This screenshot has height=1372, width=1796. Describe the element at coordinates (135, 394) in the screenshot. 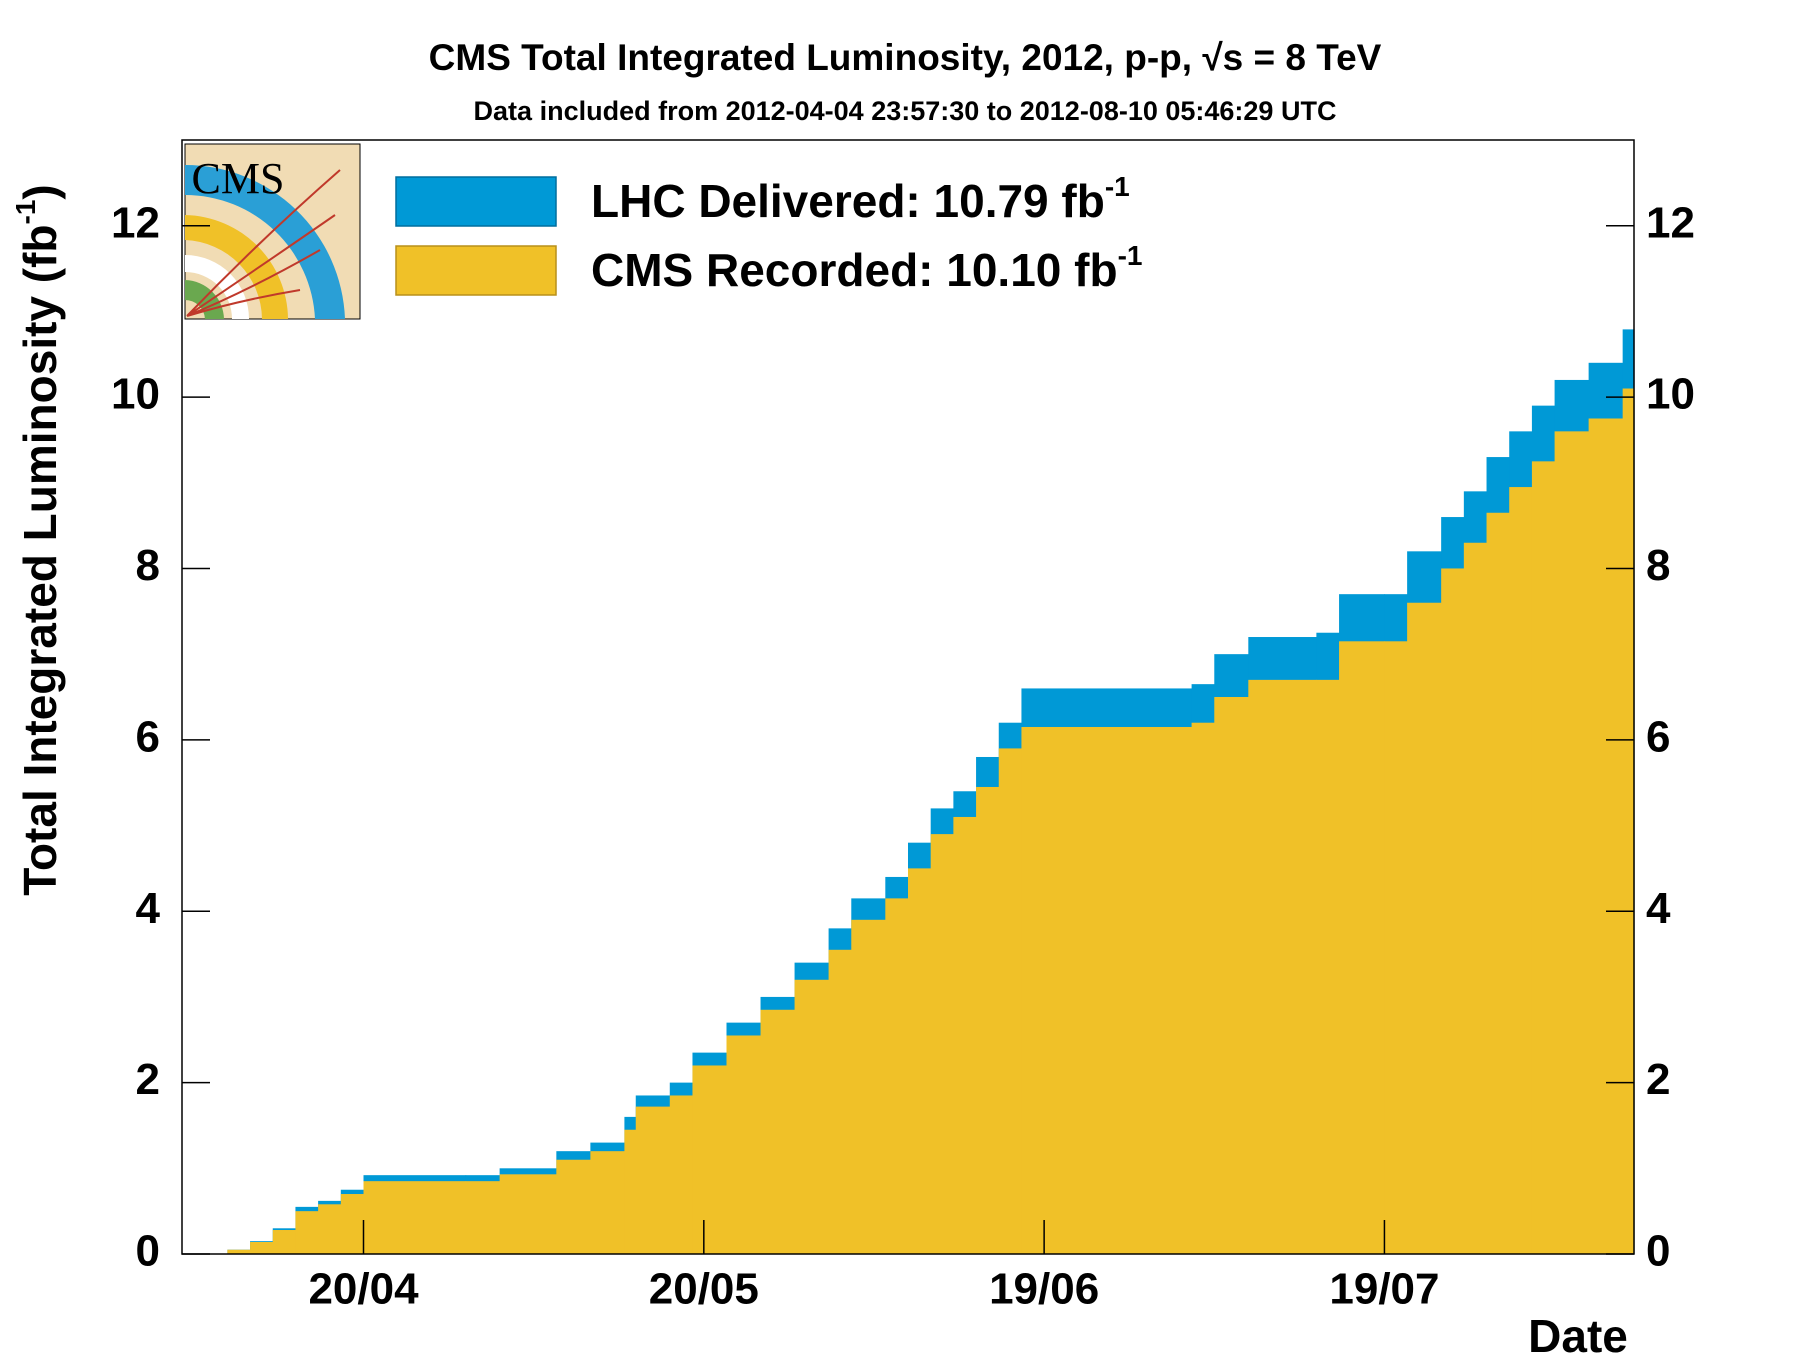

I see `y-tick-label: 10` at that location.